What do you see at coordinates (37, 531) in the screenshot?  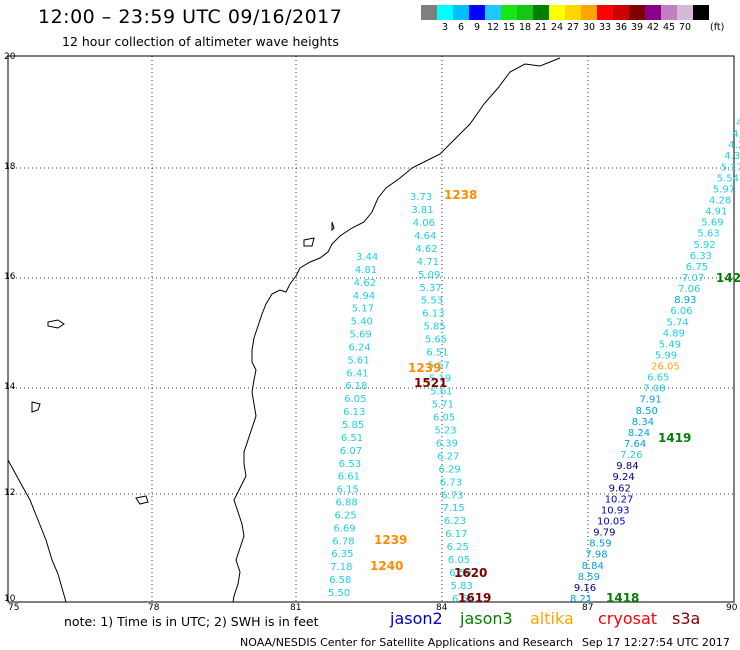 I see `coastline-west` at bounding box center [37, 531].